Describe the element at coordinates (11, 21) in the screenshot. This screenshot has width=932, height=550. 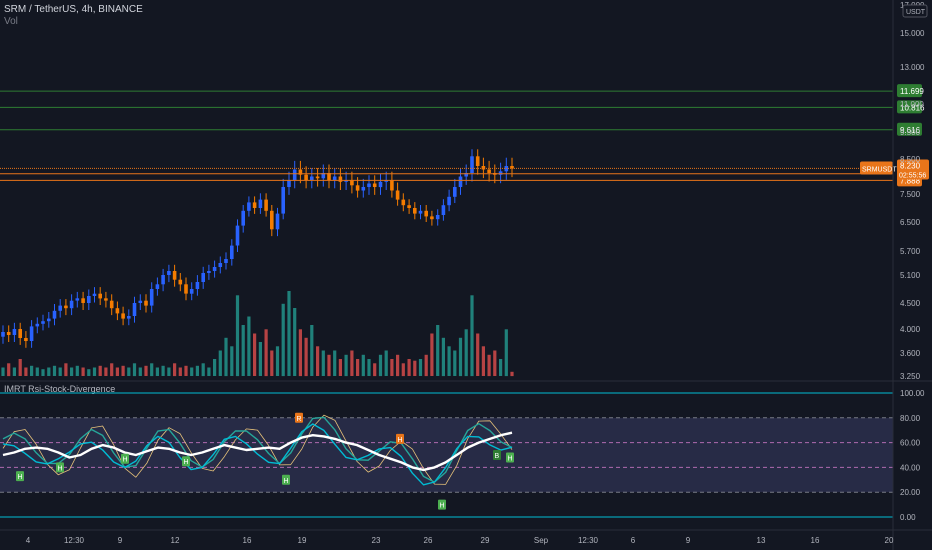
I see `volume-label: Vol` at that location.